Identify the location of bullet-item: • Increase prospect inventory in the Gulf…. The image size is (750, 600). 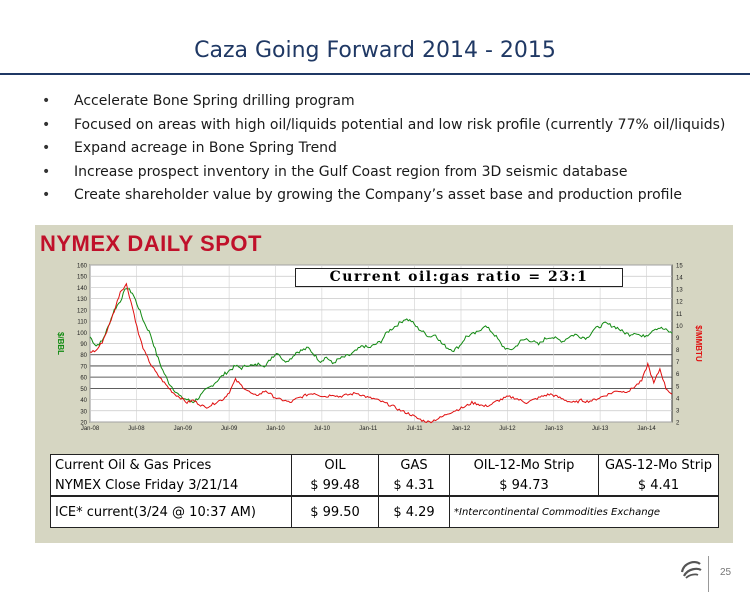
(383, 173).